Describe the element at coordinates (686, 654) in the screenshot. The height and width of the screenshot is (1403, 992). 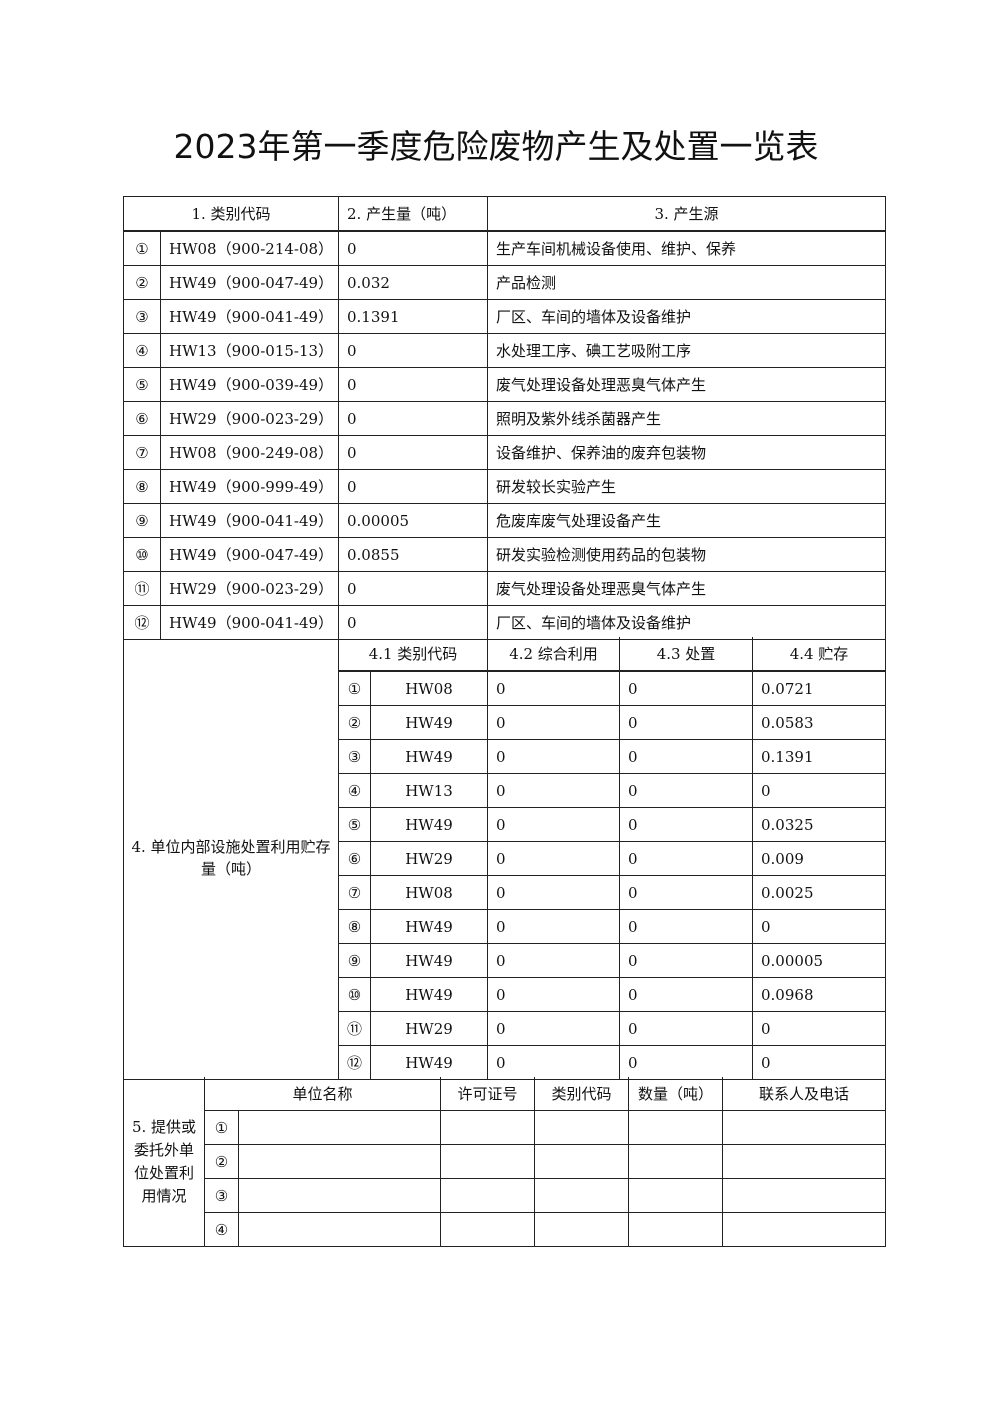
I see `header-disposal: 4.3 处置` at that location.